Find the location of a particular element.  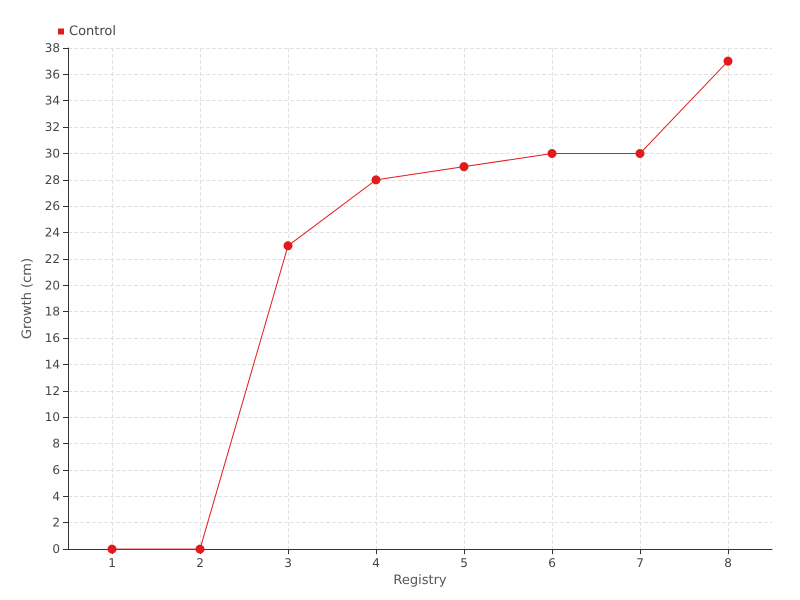

y-tick-label: 20 is located at coordinates (52, 285).